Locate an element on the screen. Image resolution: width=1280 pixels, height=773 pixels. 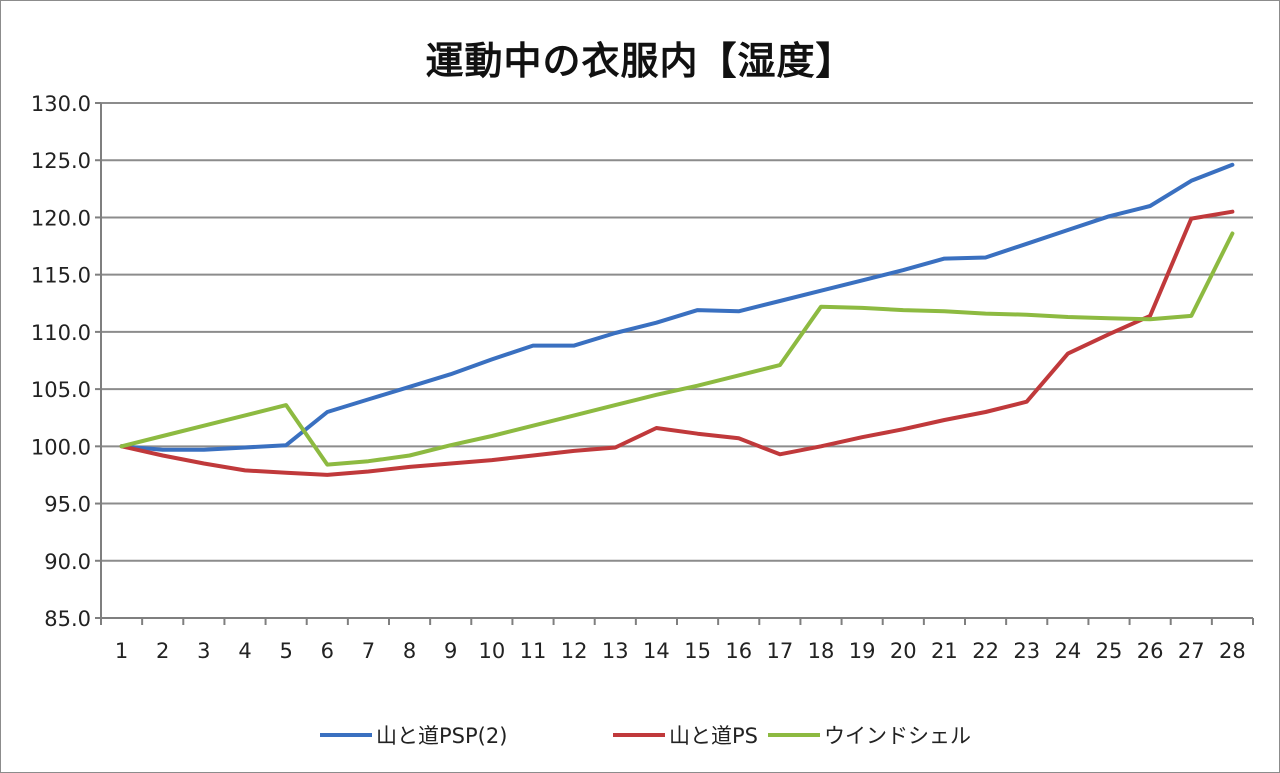
x-tick-label: 11 is located at coordinates (533, 651).